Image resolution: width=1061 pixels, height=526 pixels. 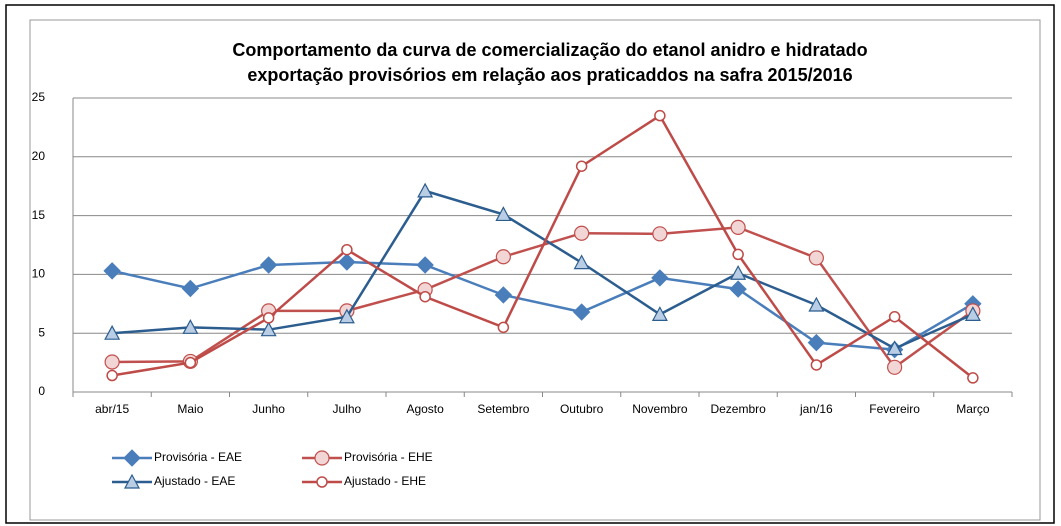 What do you see at coordinates (582, 409) in the screenshot?
I see `x-tick-label: Outubro` at bounding box center [582, 409].